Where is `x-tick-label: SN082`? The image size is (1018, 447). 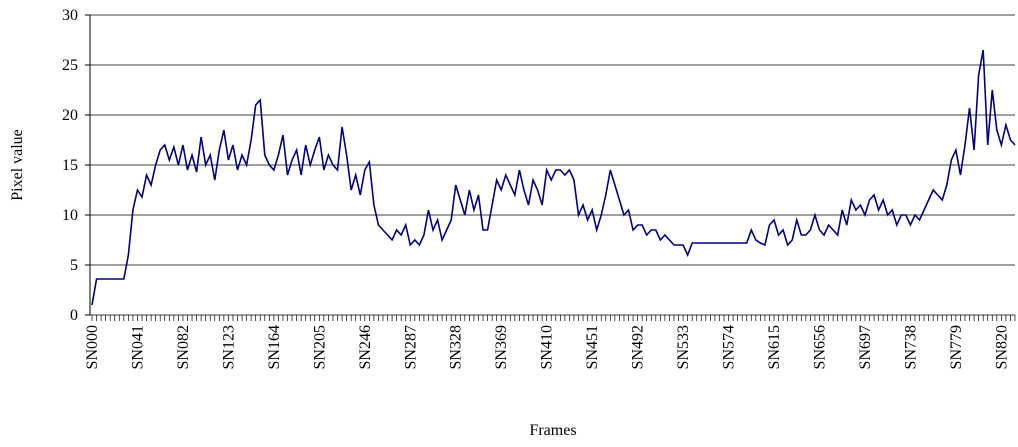 x-tick-label: SN082 is located at coordinates (183, 347).